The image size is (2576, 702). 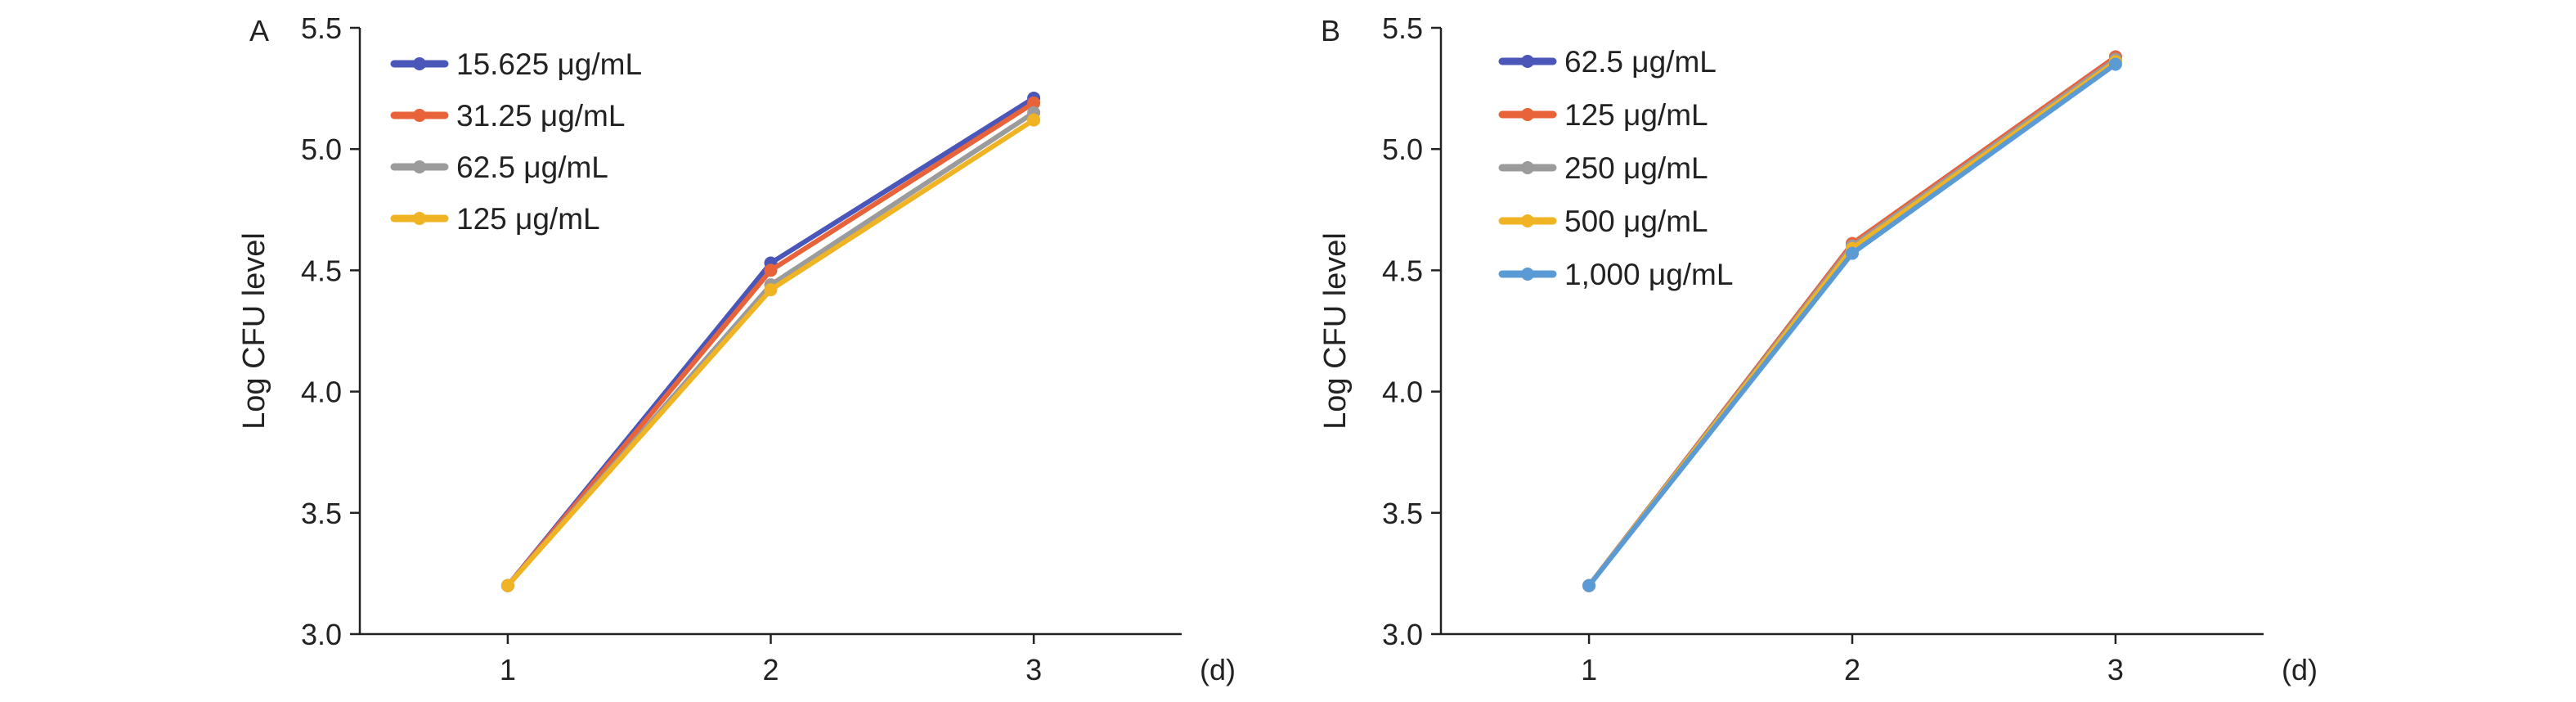 I want to click on panel-label: B, so click(x=1331, y=31).